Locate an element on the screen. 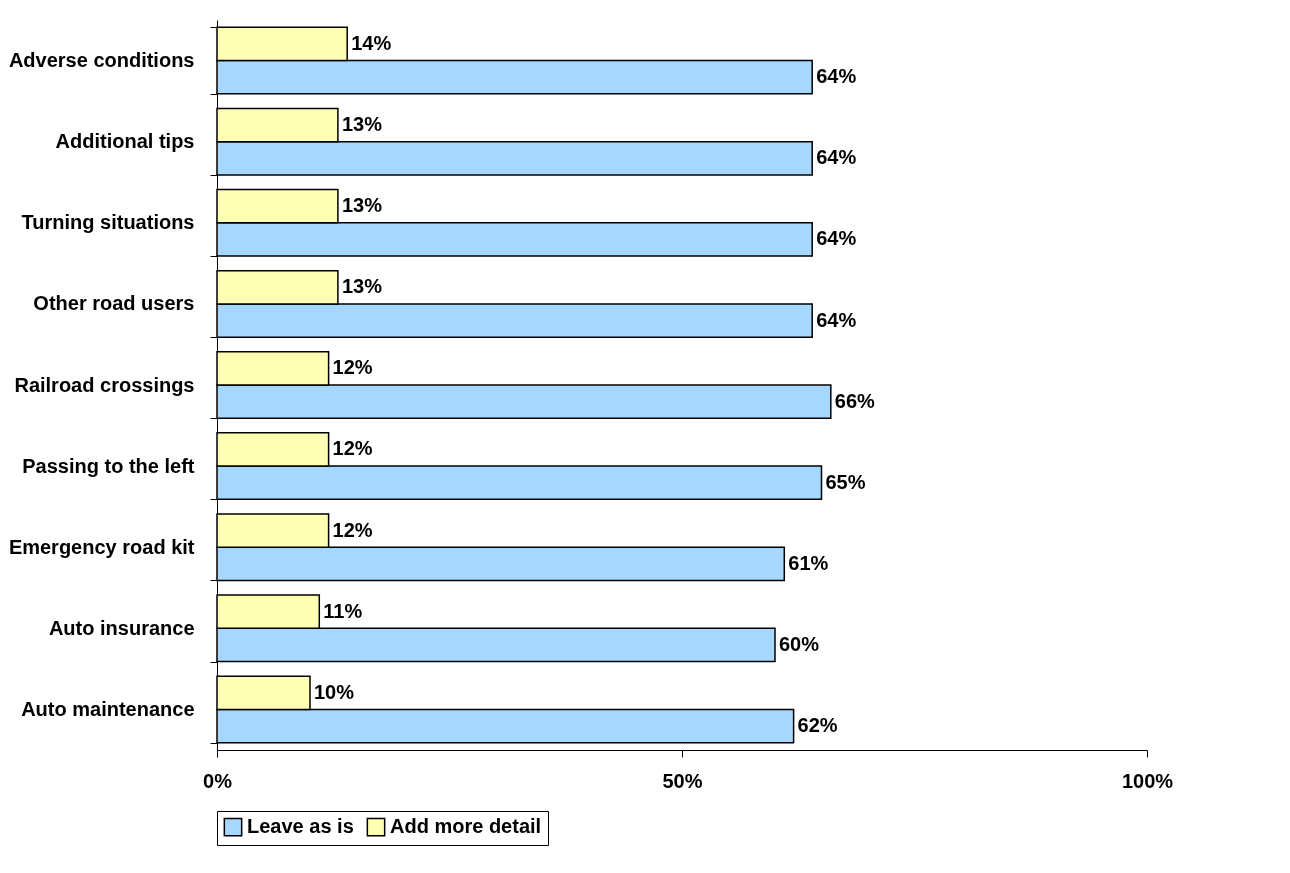  x-tick-label: 100% is located at coordinates (1147, 780).